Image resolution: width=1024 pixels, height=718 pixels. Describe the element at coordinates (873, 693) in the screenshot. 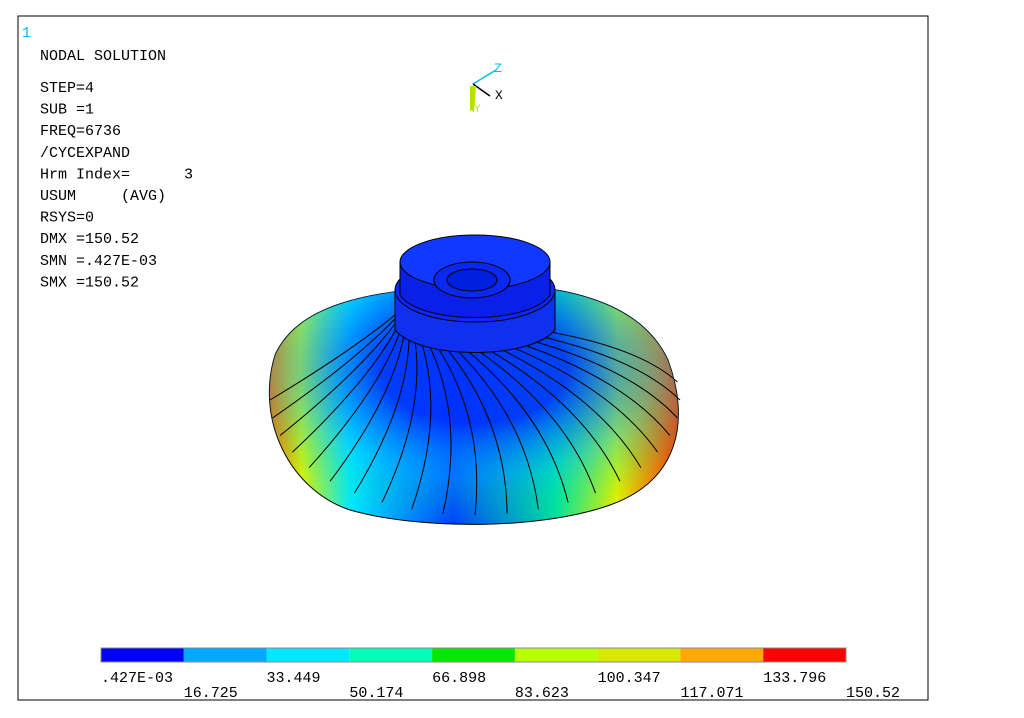

I see `legend-label: 150.52` at that location.